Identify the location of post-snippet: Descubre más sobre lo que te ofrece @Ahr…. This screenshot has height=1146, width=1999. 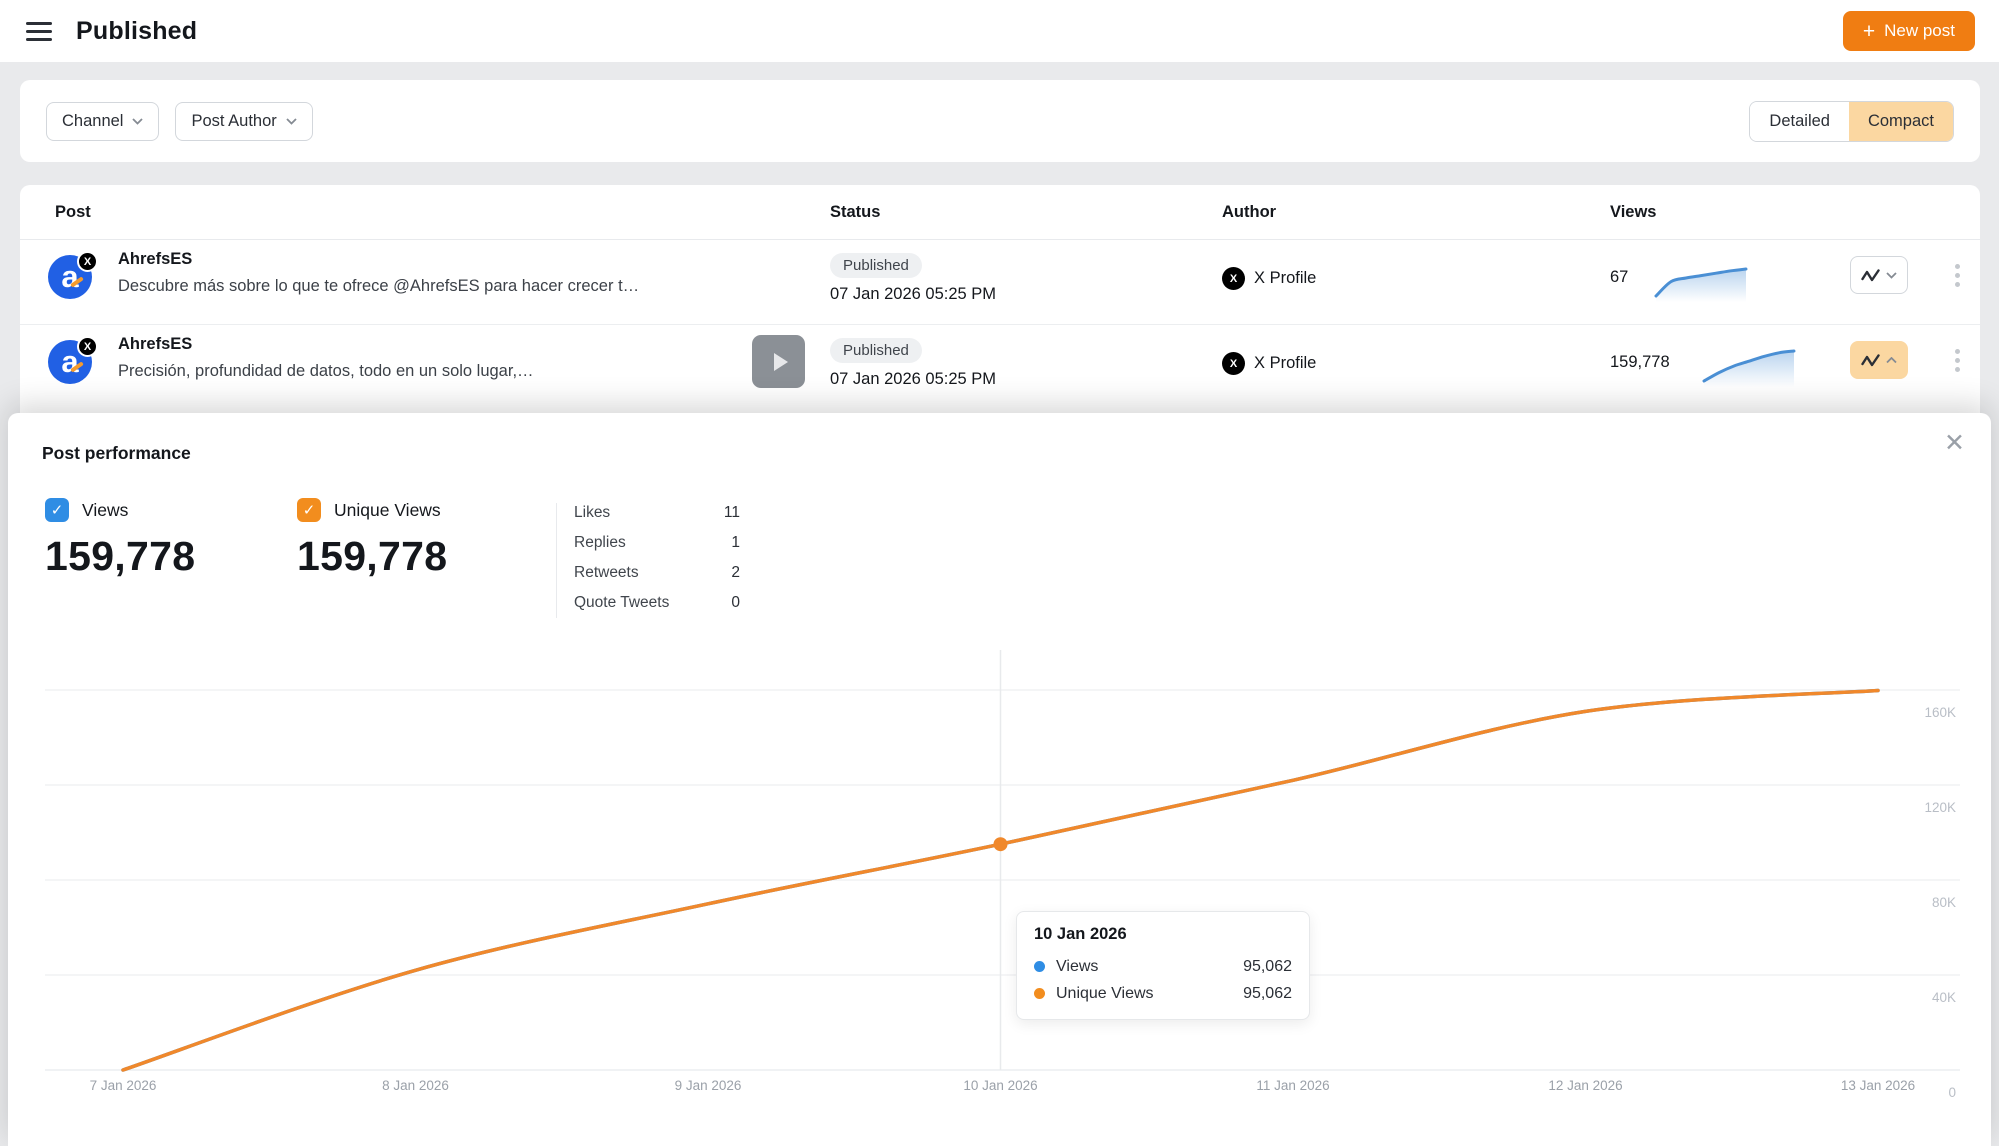
(379, 286).